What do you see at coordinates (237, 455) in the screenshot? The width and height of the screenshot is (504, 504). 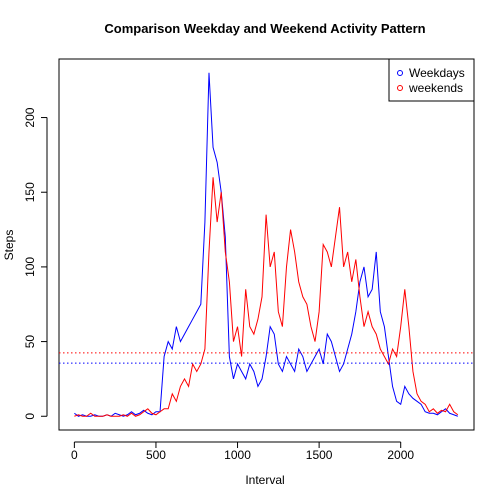 I see `x-tick-label: 1000` at bounding box center [237, 455].